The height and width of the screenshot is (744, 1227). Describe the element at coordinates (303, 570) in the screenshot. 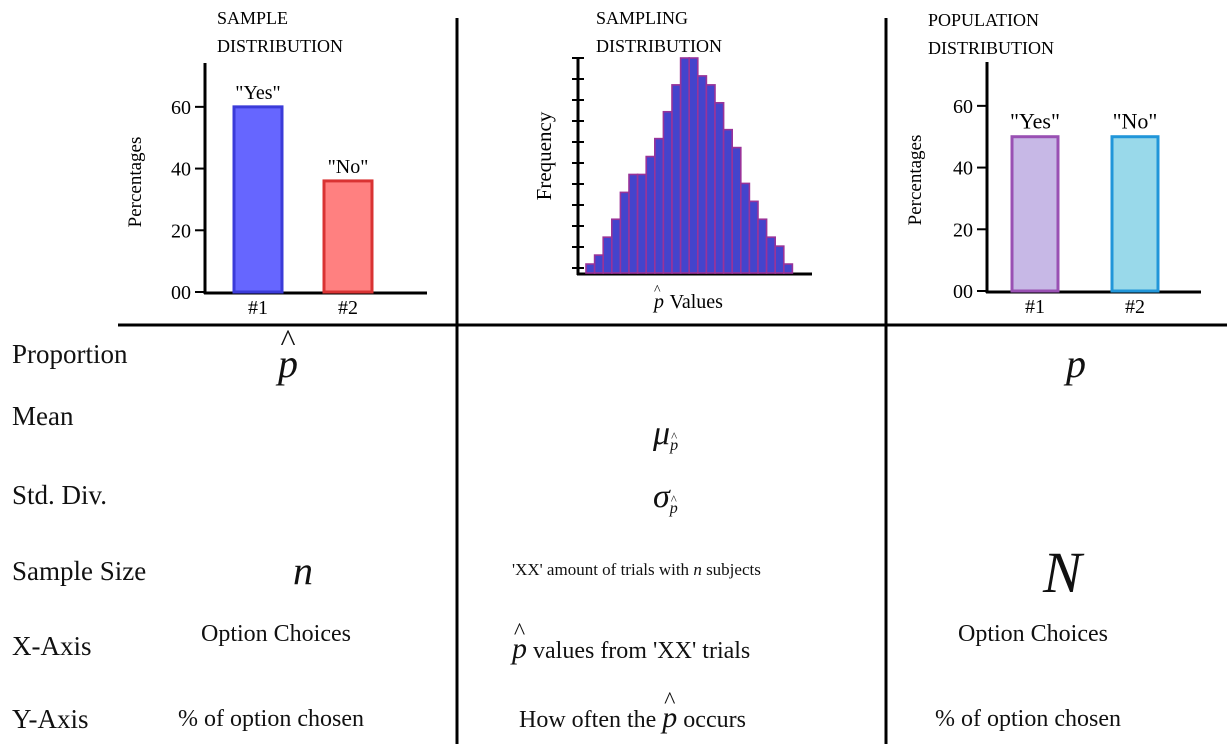

I see `sample-size-symbol: n` at that location.